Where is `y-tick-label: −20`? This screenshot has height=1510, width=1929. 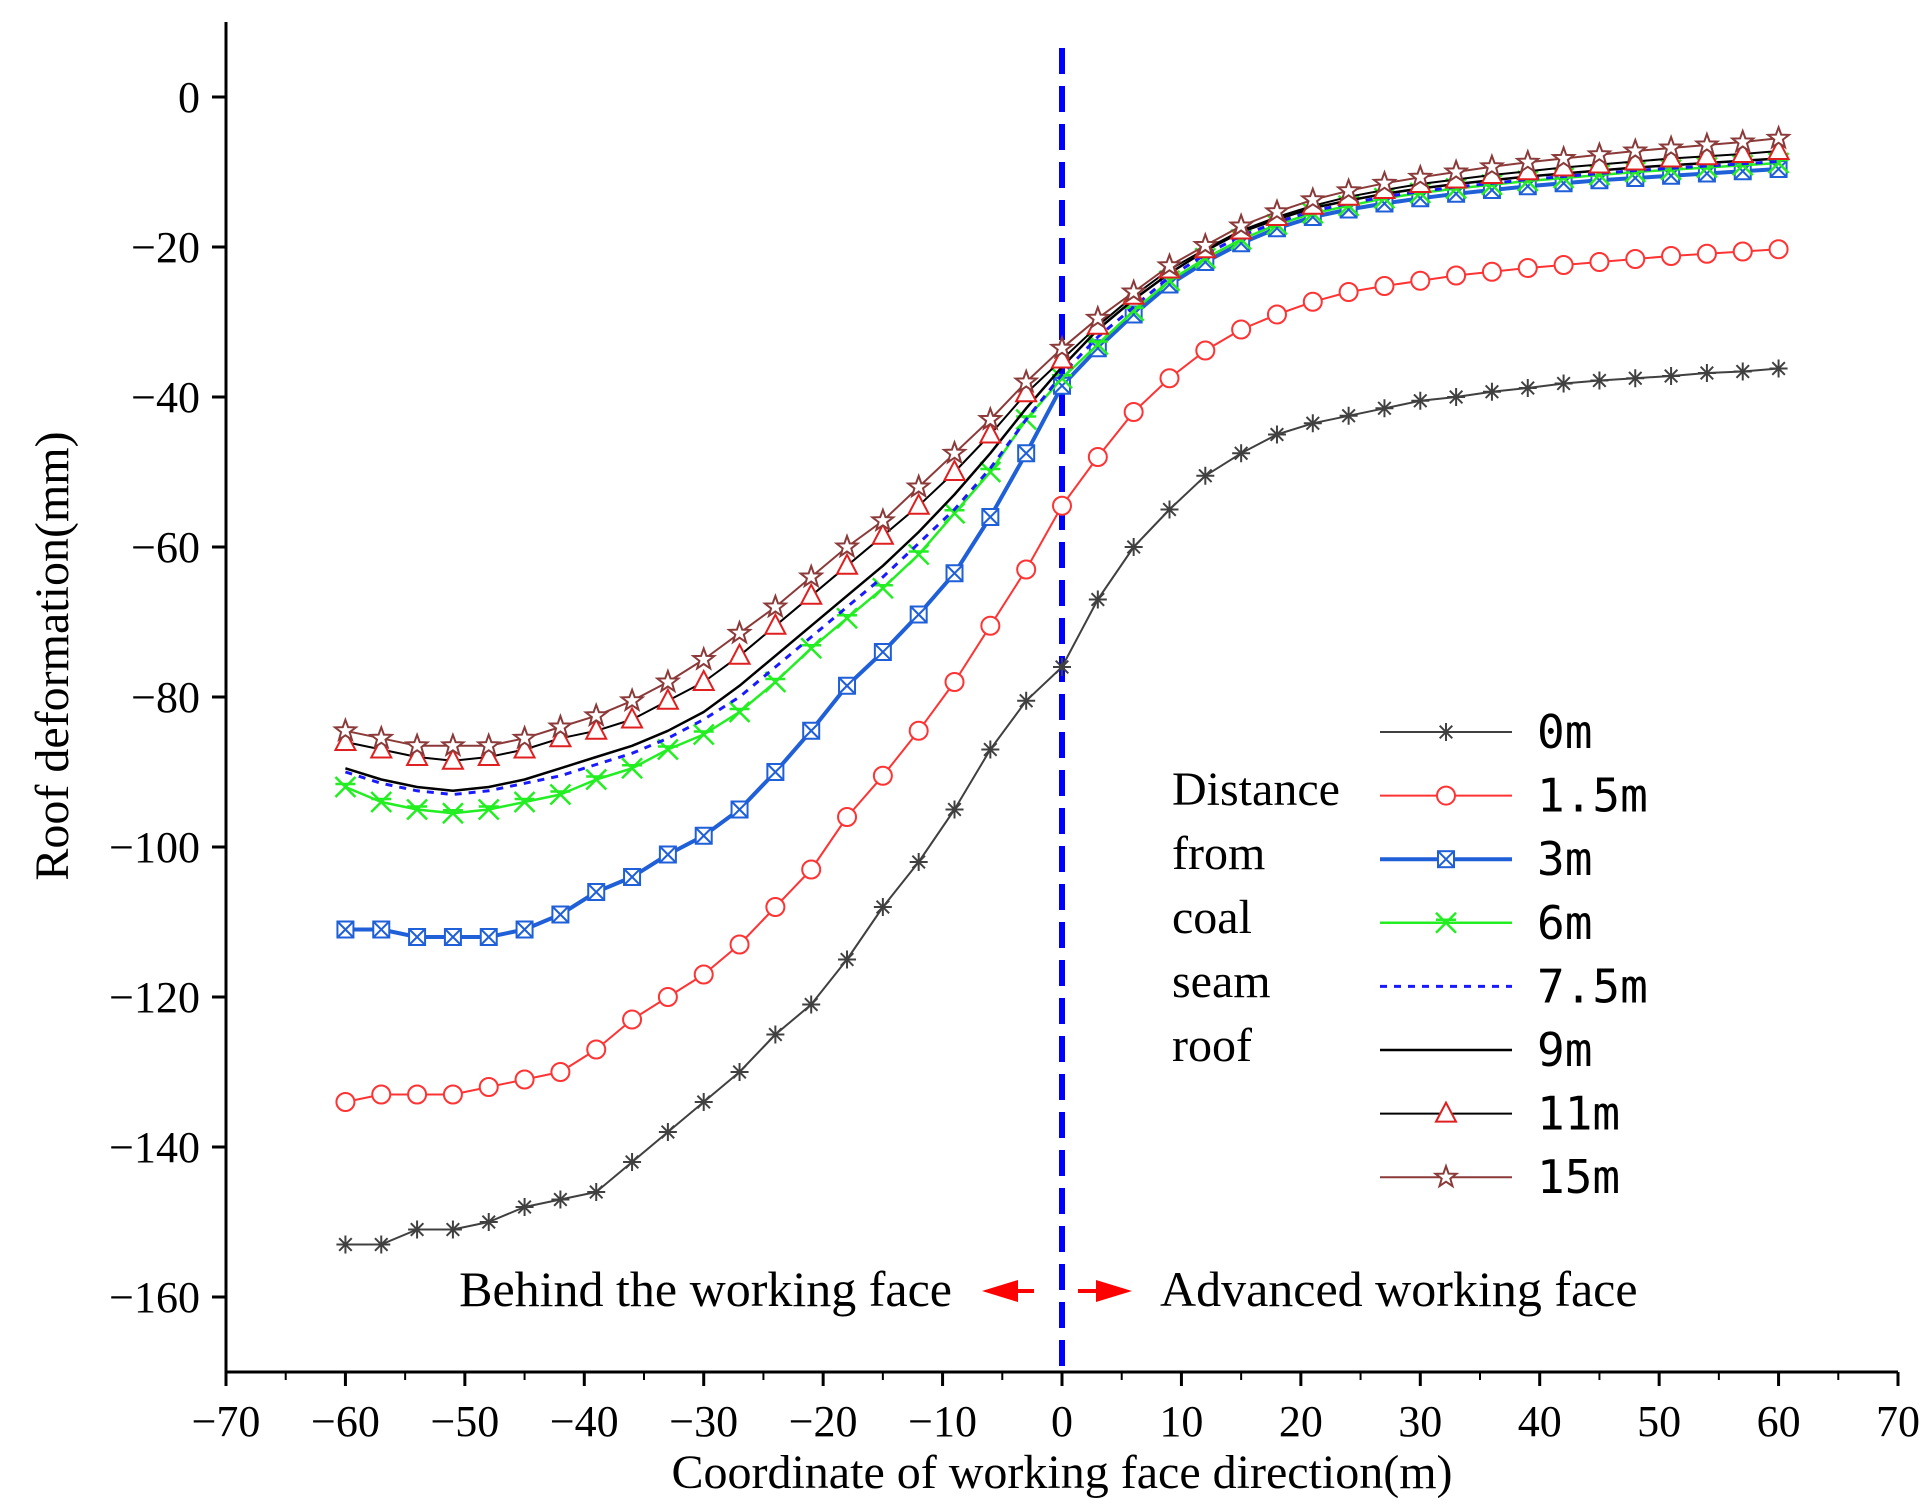
y-tick-label: −20 is located at coordinates (165, 247).